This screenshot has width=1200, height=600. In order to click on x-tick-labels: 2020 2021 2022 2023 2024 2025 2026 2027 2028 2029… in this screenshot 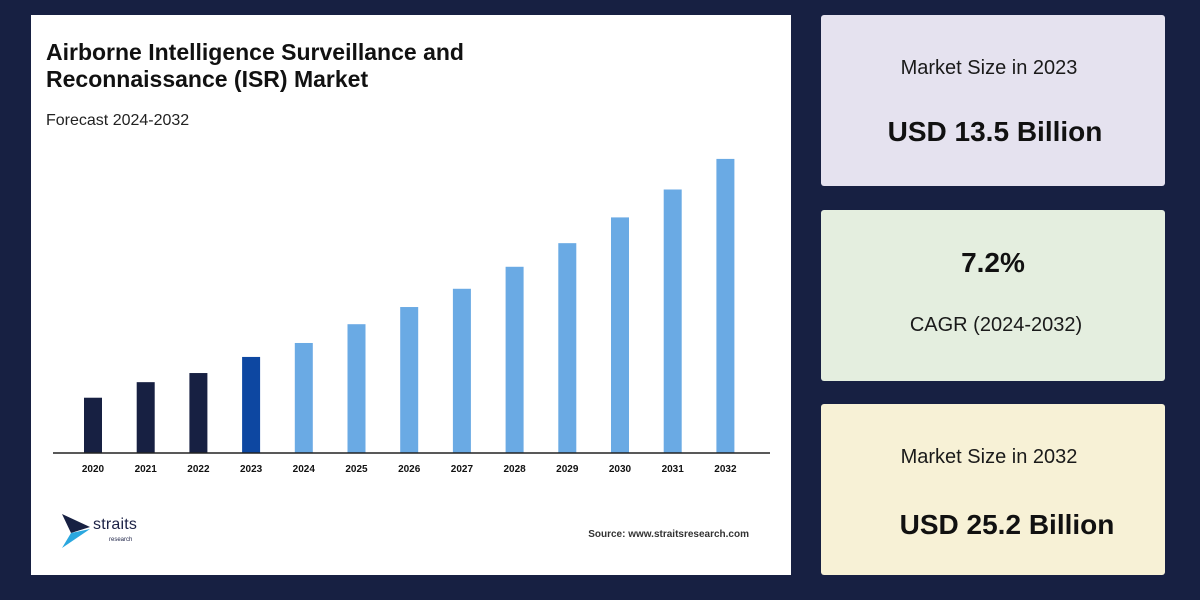, I will do `click(409, 469)`.